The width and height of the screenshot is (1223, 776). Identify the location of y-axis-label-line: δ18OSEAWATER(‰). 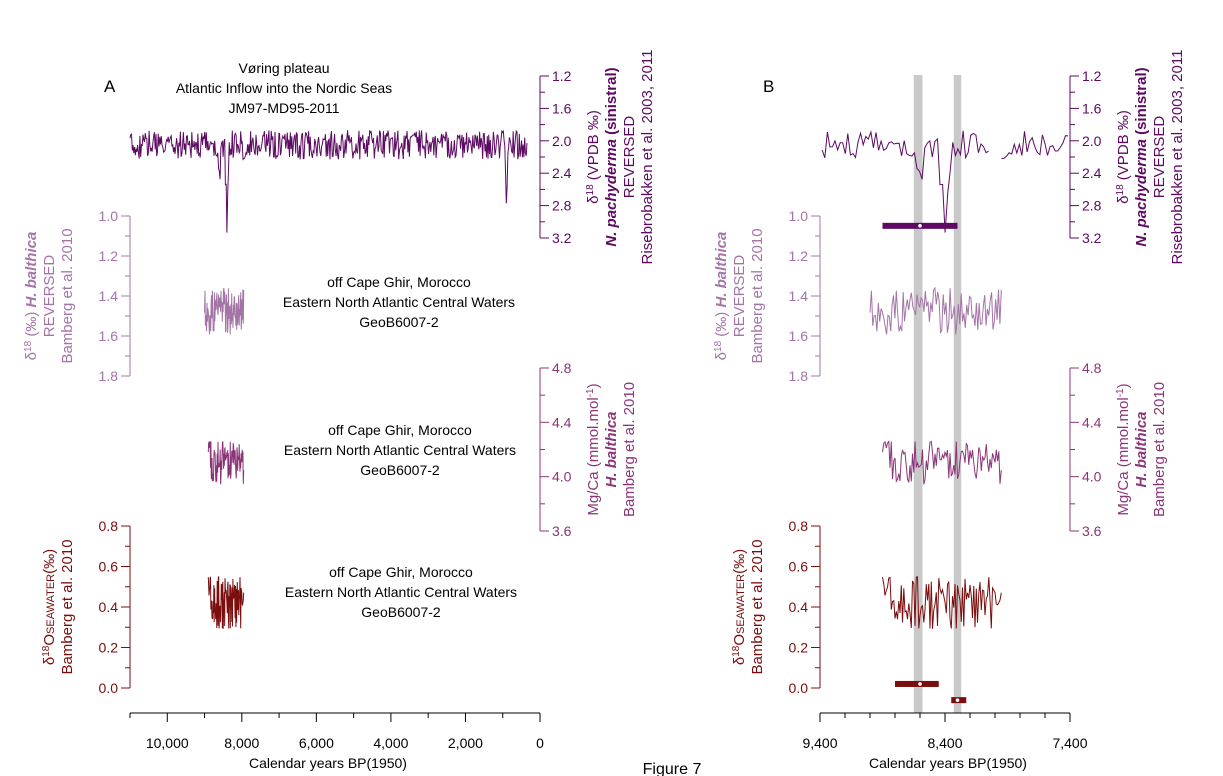
(50, 607).